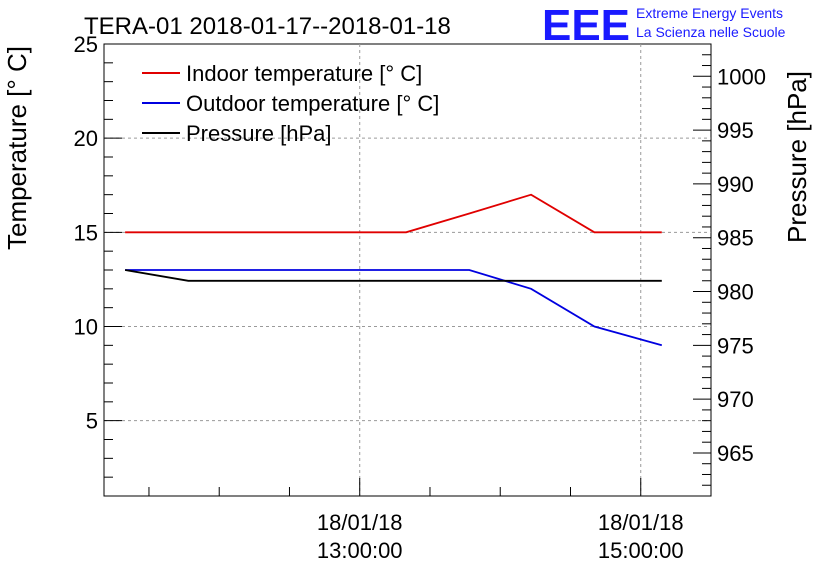  I want to click on legend-label-pressure: Pressure [hPa], so click(259, 133).